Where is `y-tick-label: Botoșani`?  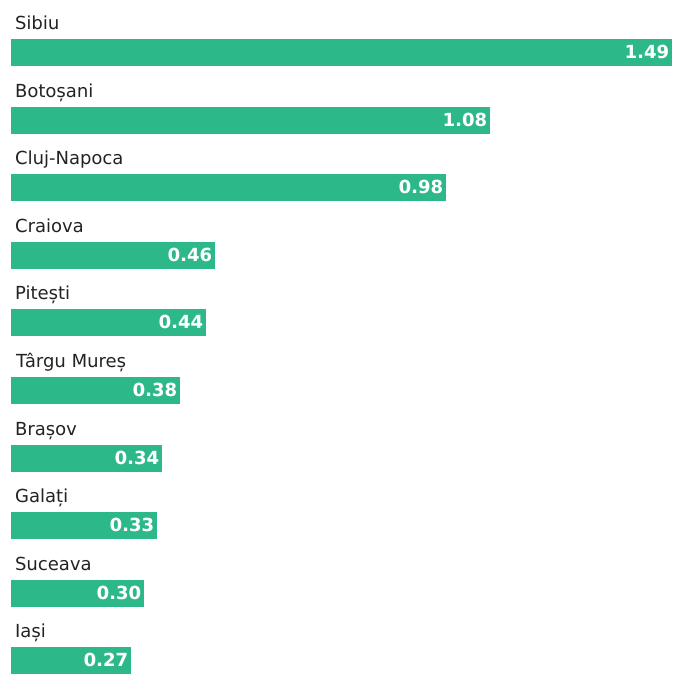
y-tick-label: Botoșani is located at coordinates (54, 91).